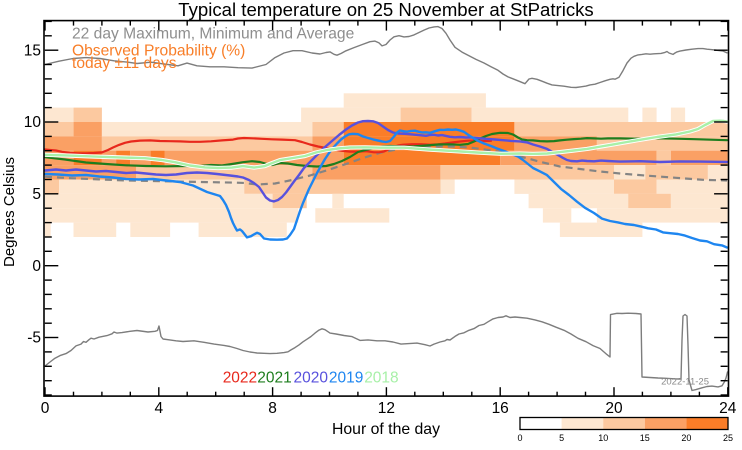 The image size is (742, 450). I want to click on svg-text: Observed Probability (%), so click(158, 51).